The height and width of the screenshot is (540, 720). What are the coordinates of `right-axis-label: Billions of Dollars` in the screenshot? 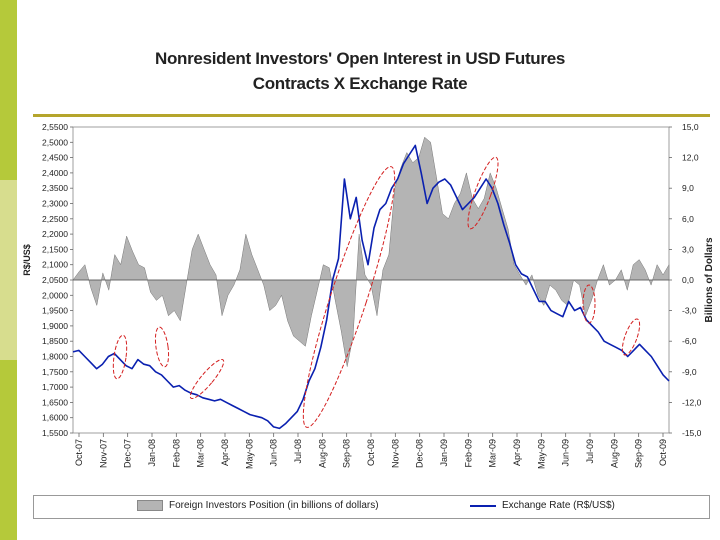 It's located at (709, 279).